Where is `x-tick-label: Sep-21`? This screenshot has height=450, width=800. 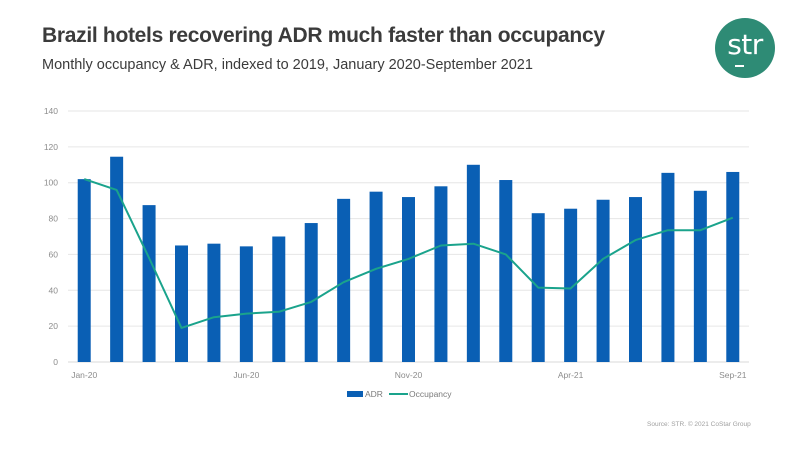
x-tick-label: Sep-21 is located at coordinates (733, 375).